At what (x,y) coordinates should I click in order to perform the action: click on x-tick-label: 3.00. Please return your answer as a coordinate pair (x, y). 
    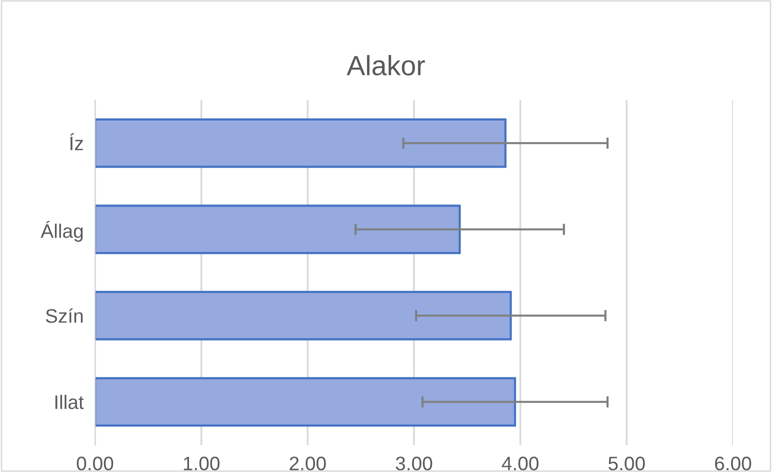
    Looking at the image, I should click on (414, 463).